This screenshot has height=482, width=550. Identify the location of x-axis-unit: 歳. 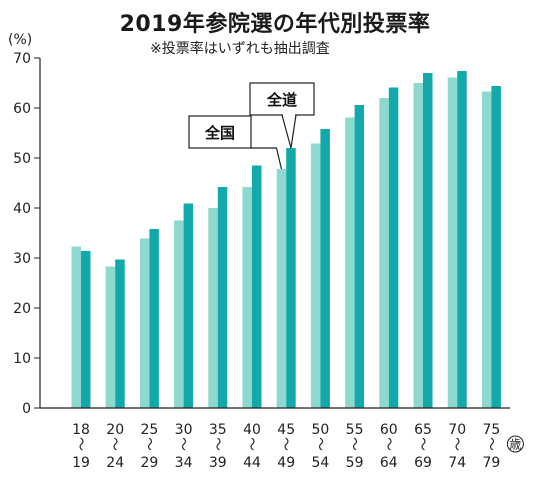
(515, 445).